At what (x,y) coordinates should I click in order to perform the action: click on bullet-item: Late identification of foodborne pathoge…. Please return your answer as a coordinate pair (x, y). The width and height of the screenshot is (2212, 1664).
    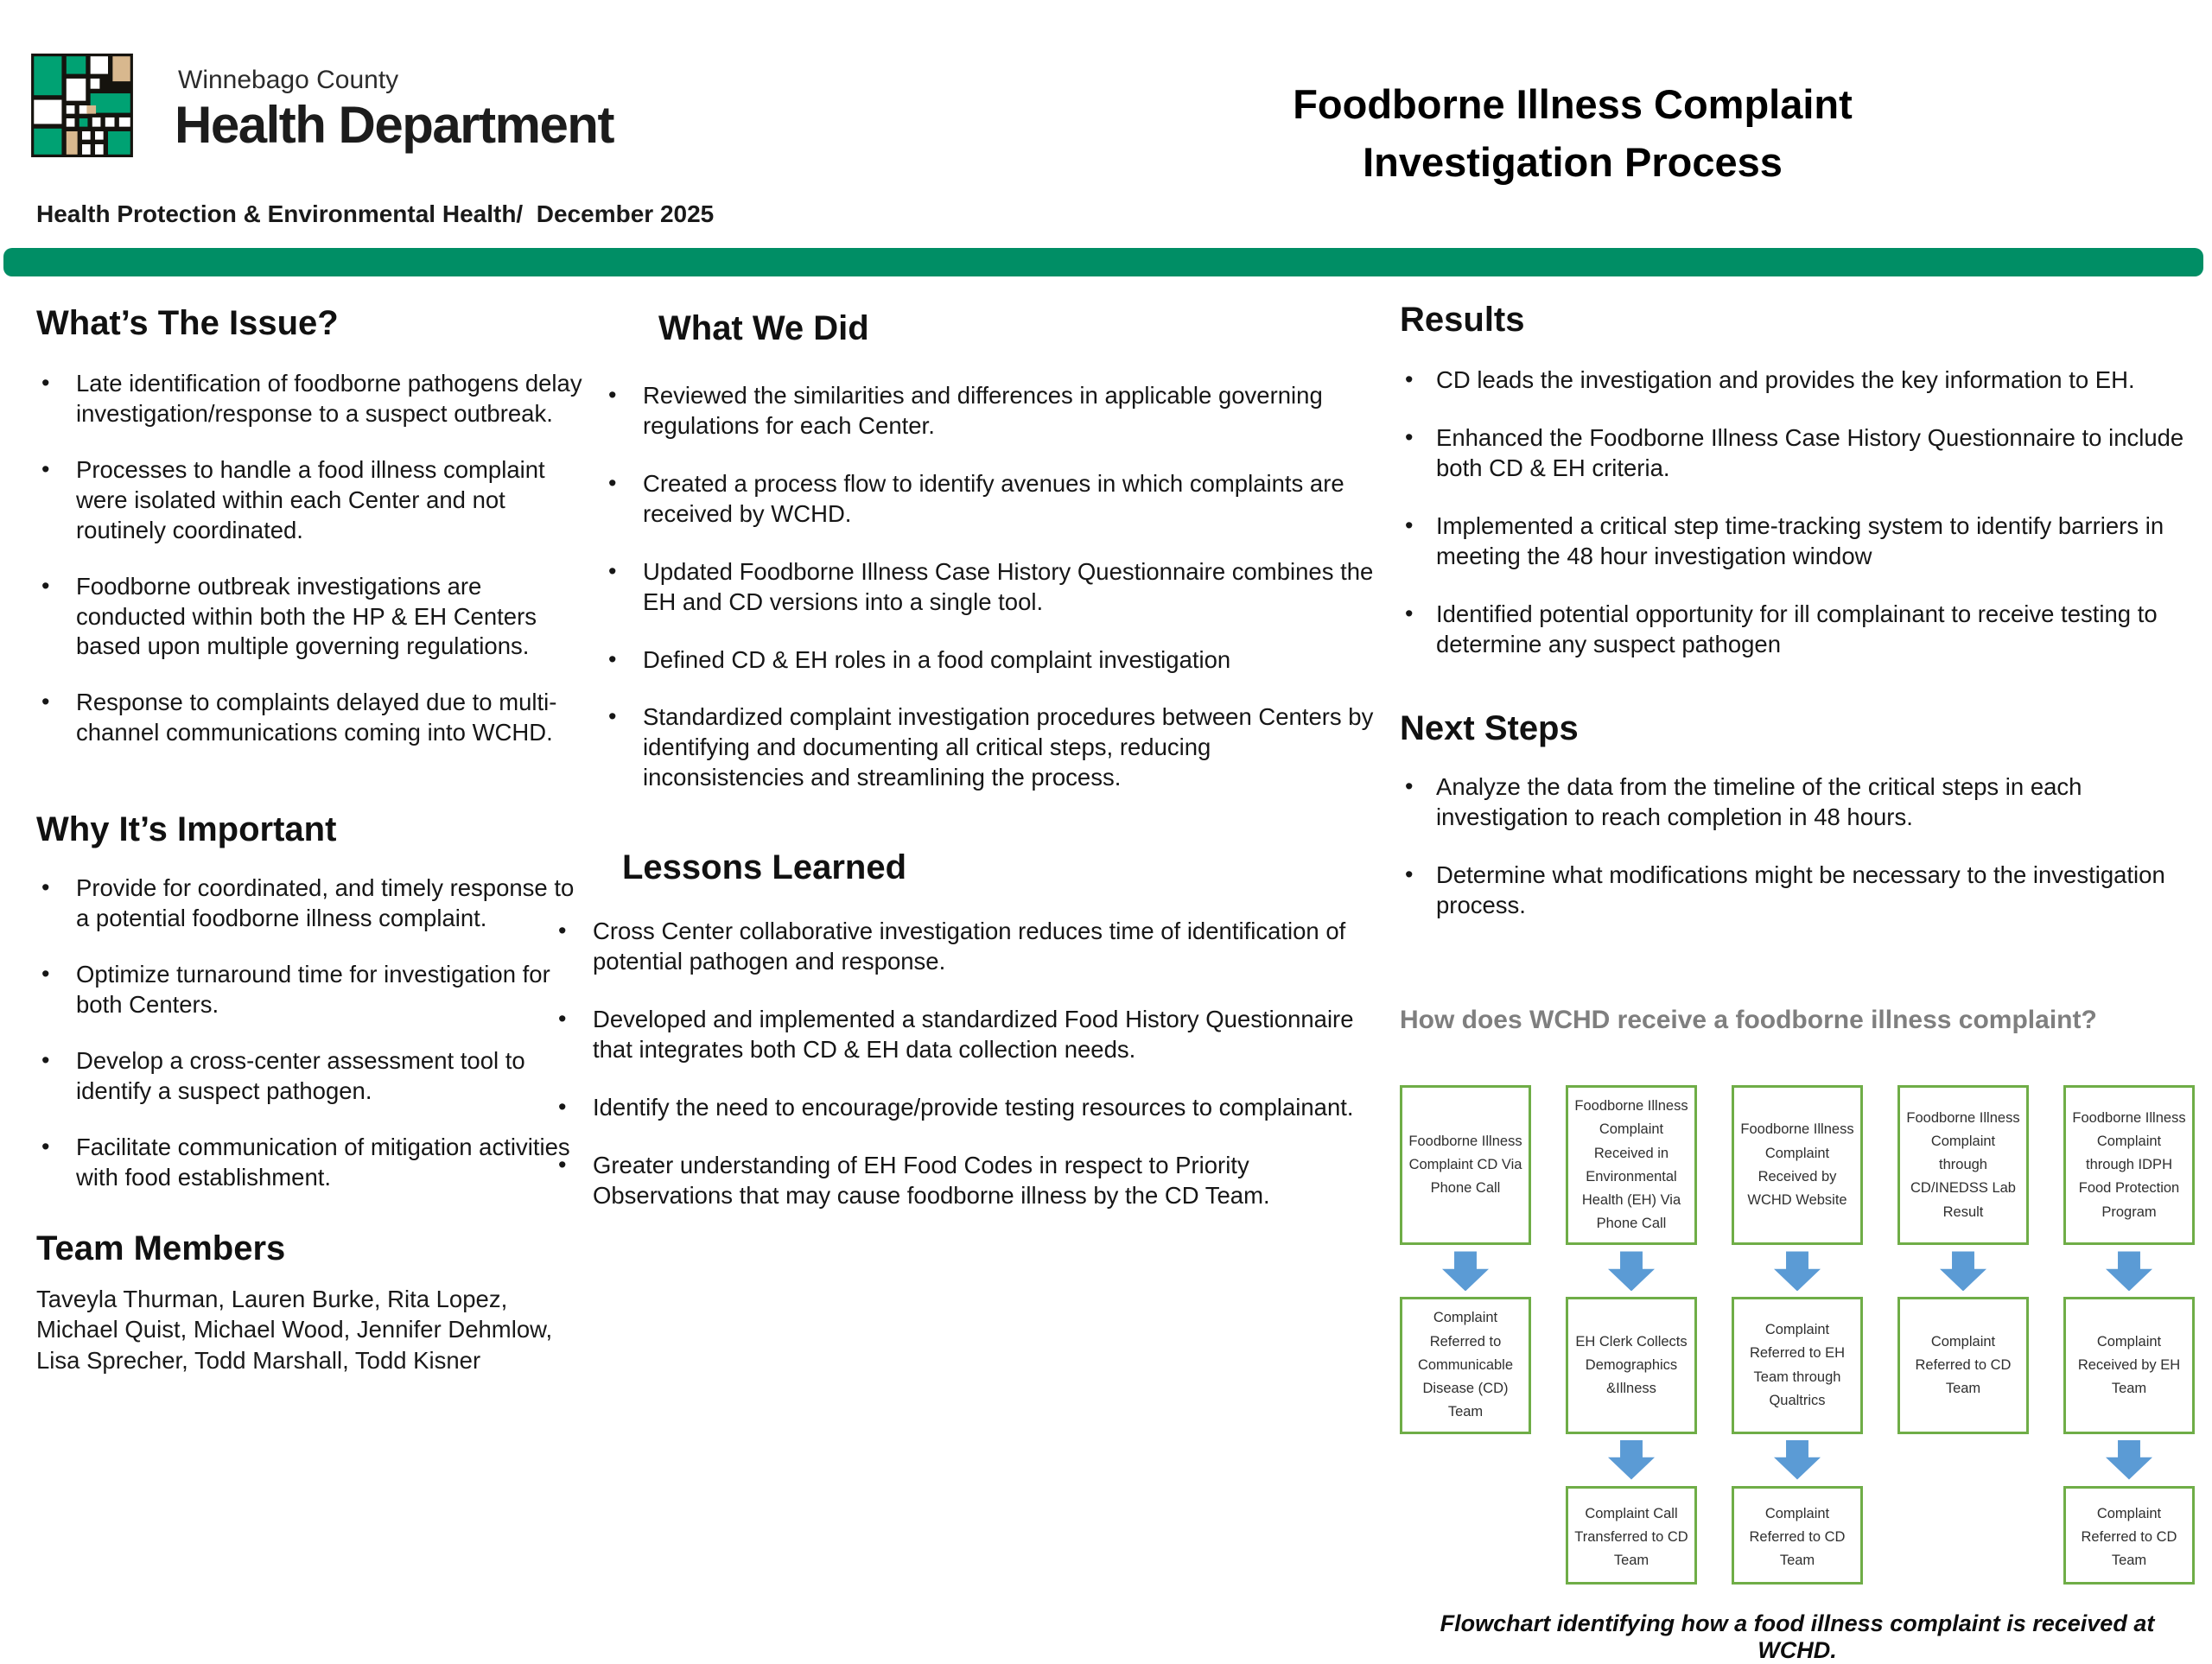
    Looking at the image, I should click on (311, 398).